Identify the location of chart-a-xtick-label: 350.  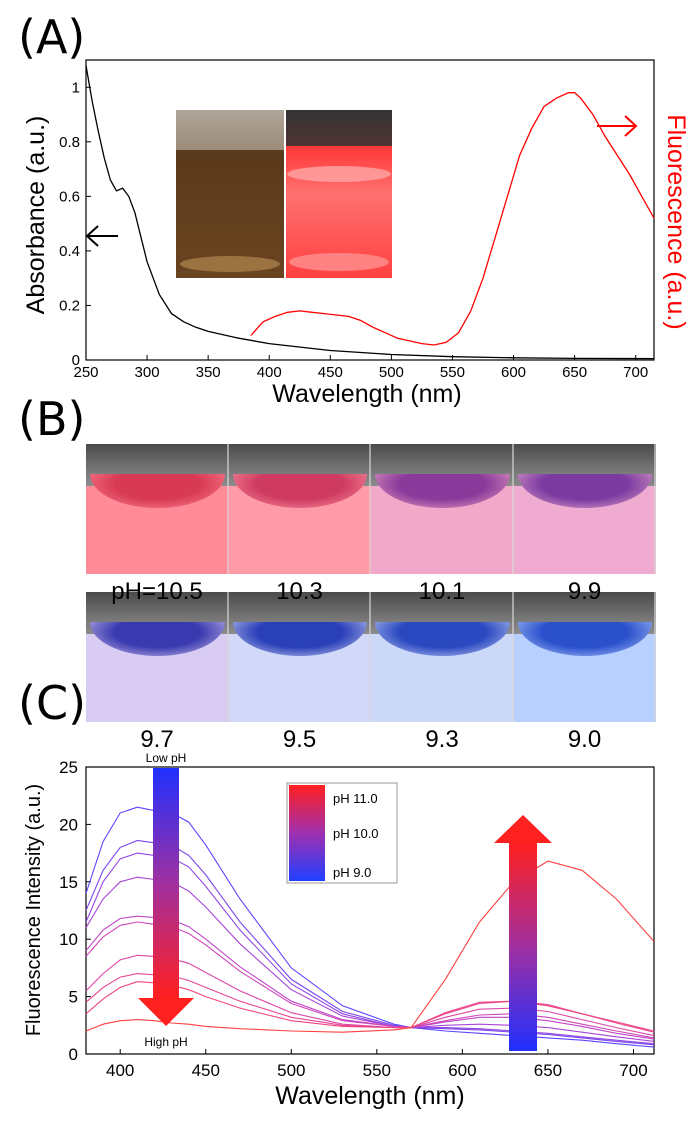
(208, 372).